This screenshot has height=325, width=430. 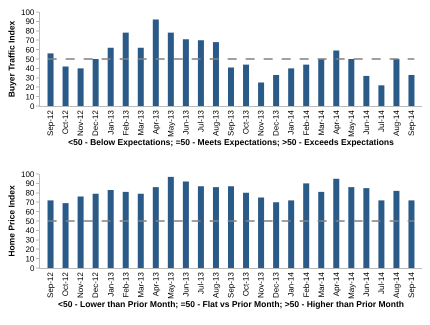 What do you see at coordinates (125, 285) in the screenshot?
I see `x-tick-label: Feb-13` at bounding box center [125, 285].